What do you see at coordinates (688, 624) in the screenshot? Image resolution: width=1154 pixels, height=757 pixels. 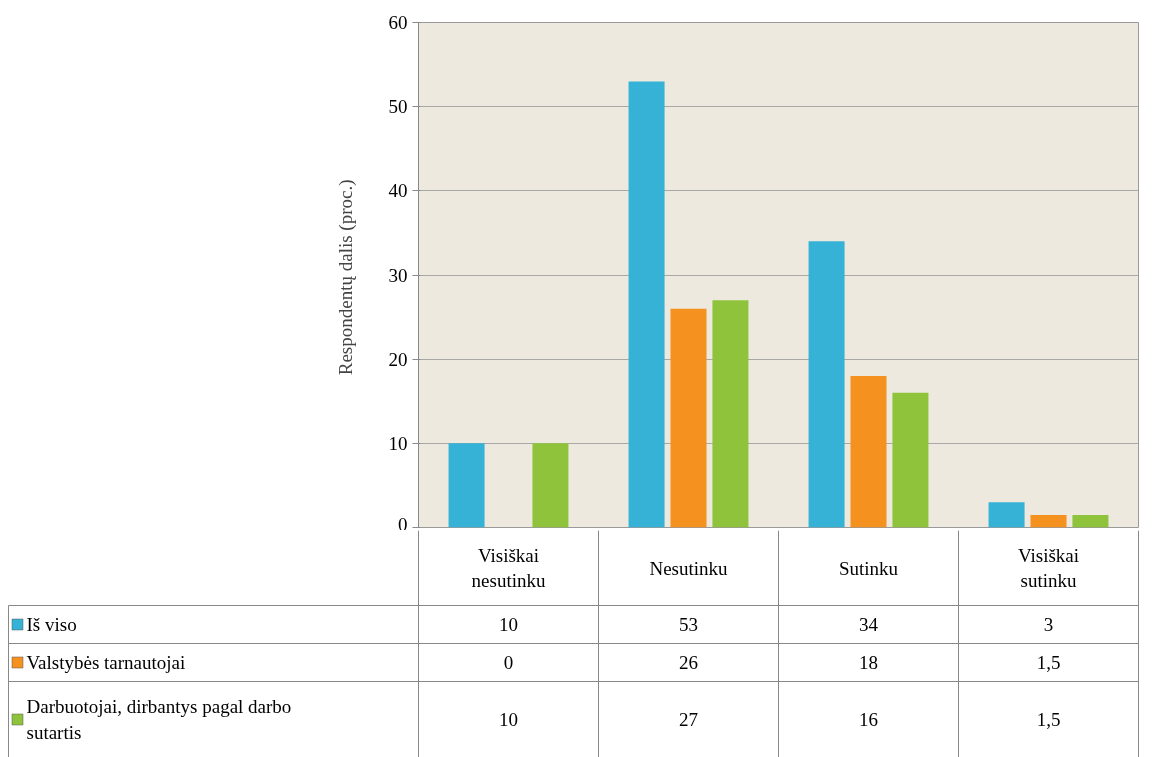 I see `data-label: 53` at bounding box center [688, 624].